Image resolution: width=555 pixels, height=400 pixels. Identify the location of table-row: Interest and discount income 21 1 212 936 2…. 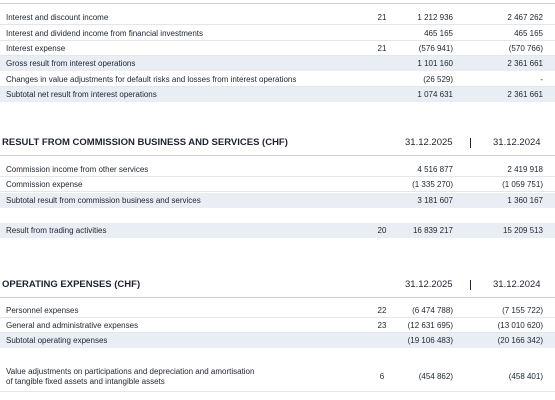
(277, 17).